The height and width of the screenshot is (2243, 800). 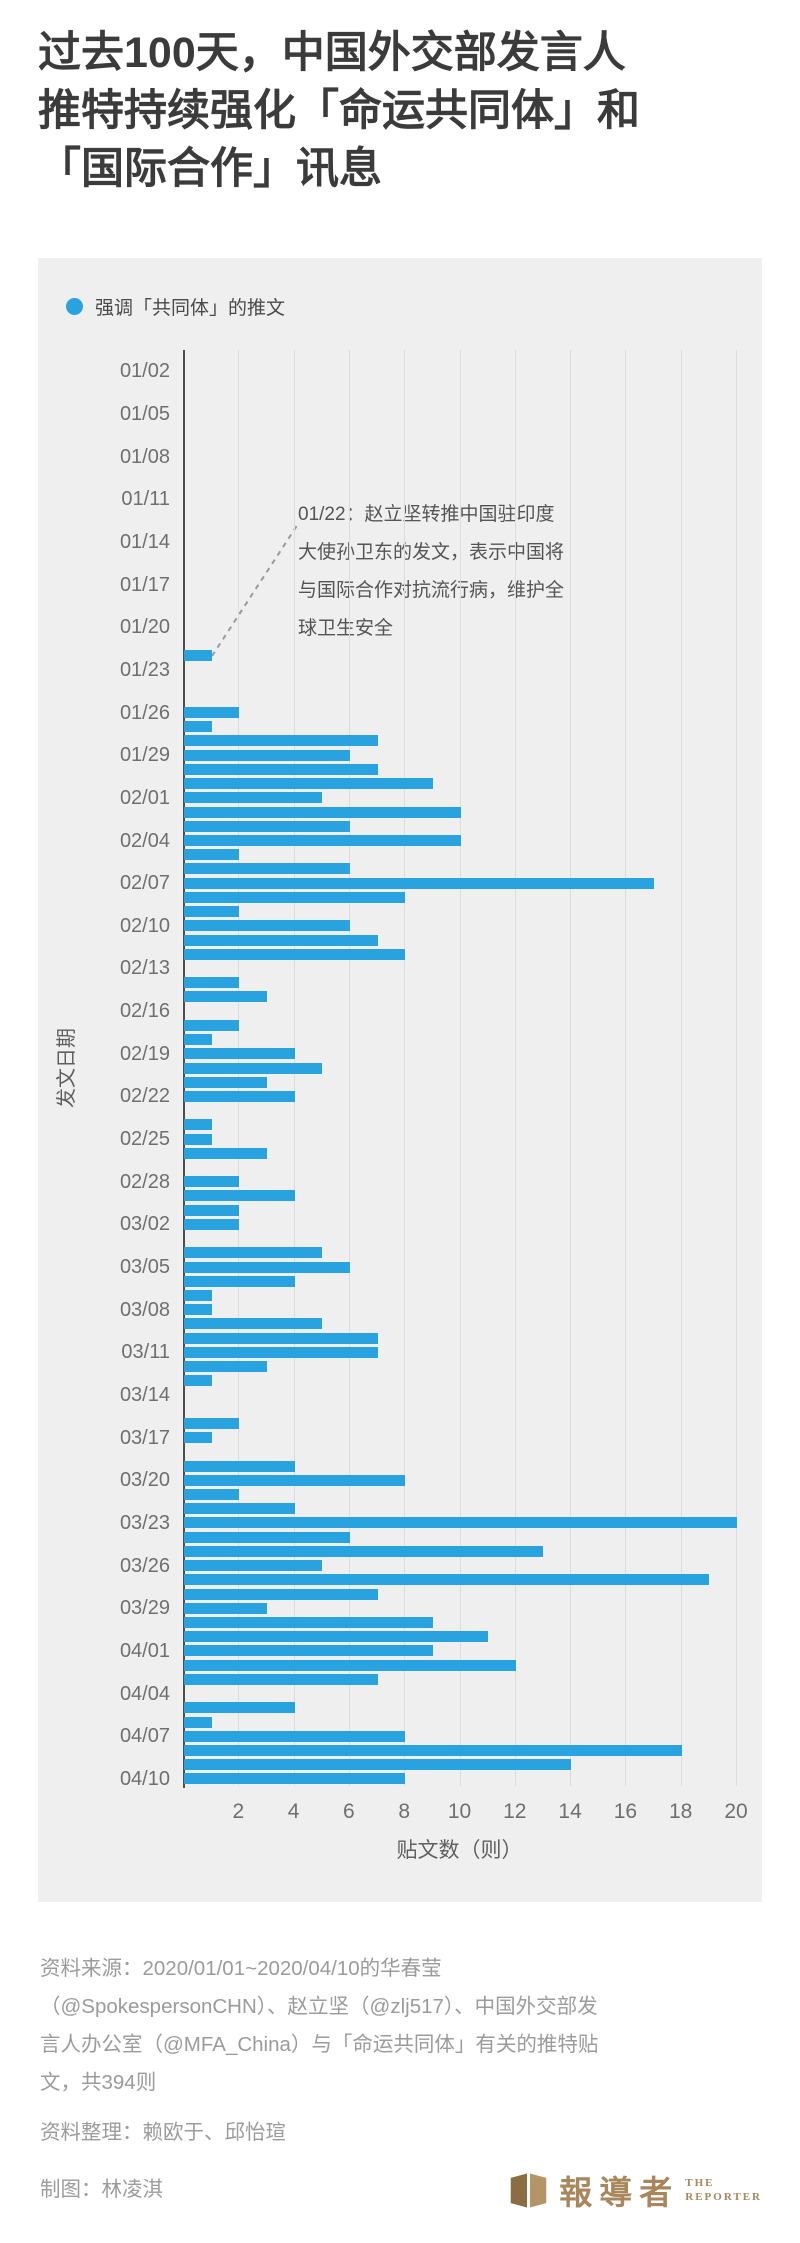 I want to click on y-tick-label: 01/05, so click(x=144, y=413).